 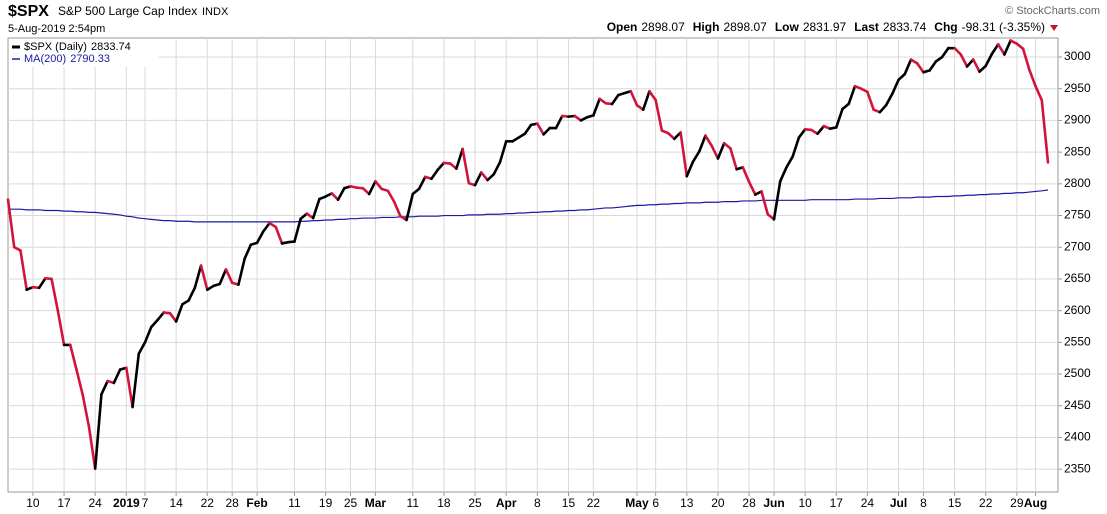 I want to click on legend-label: MA(200), so click(x=45, y=59).